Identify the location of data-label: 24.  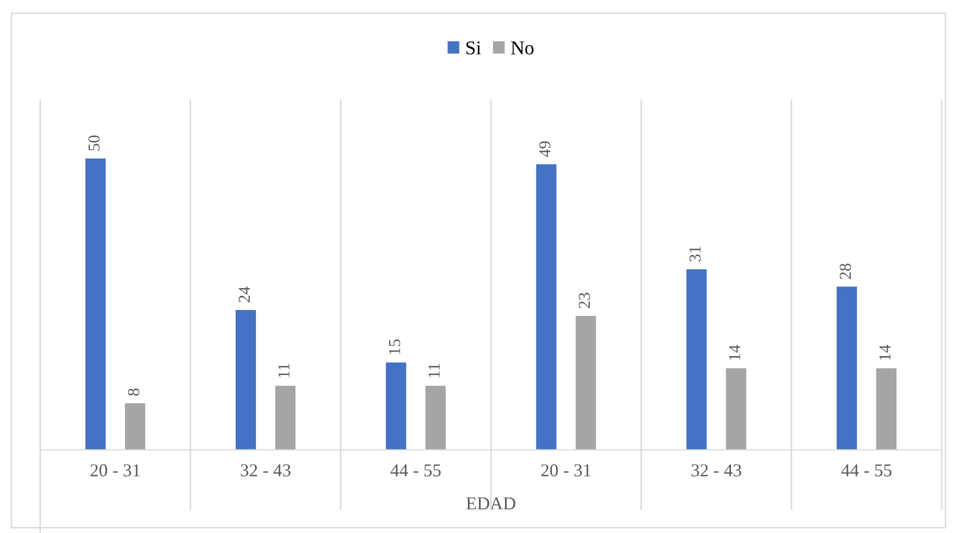
(244, 294).